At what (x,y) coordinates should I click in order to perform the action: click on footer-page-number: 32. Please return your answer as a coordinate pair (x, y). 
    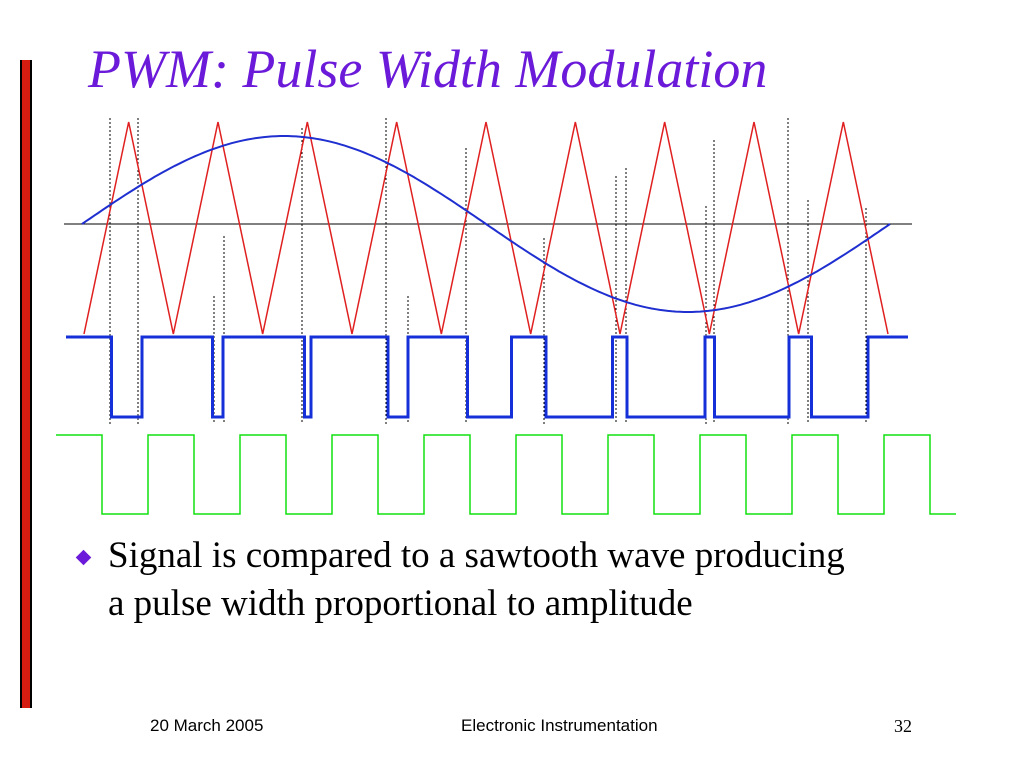
    Looking at the image, I should click on (903, 726).